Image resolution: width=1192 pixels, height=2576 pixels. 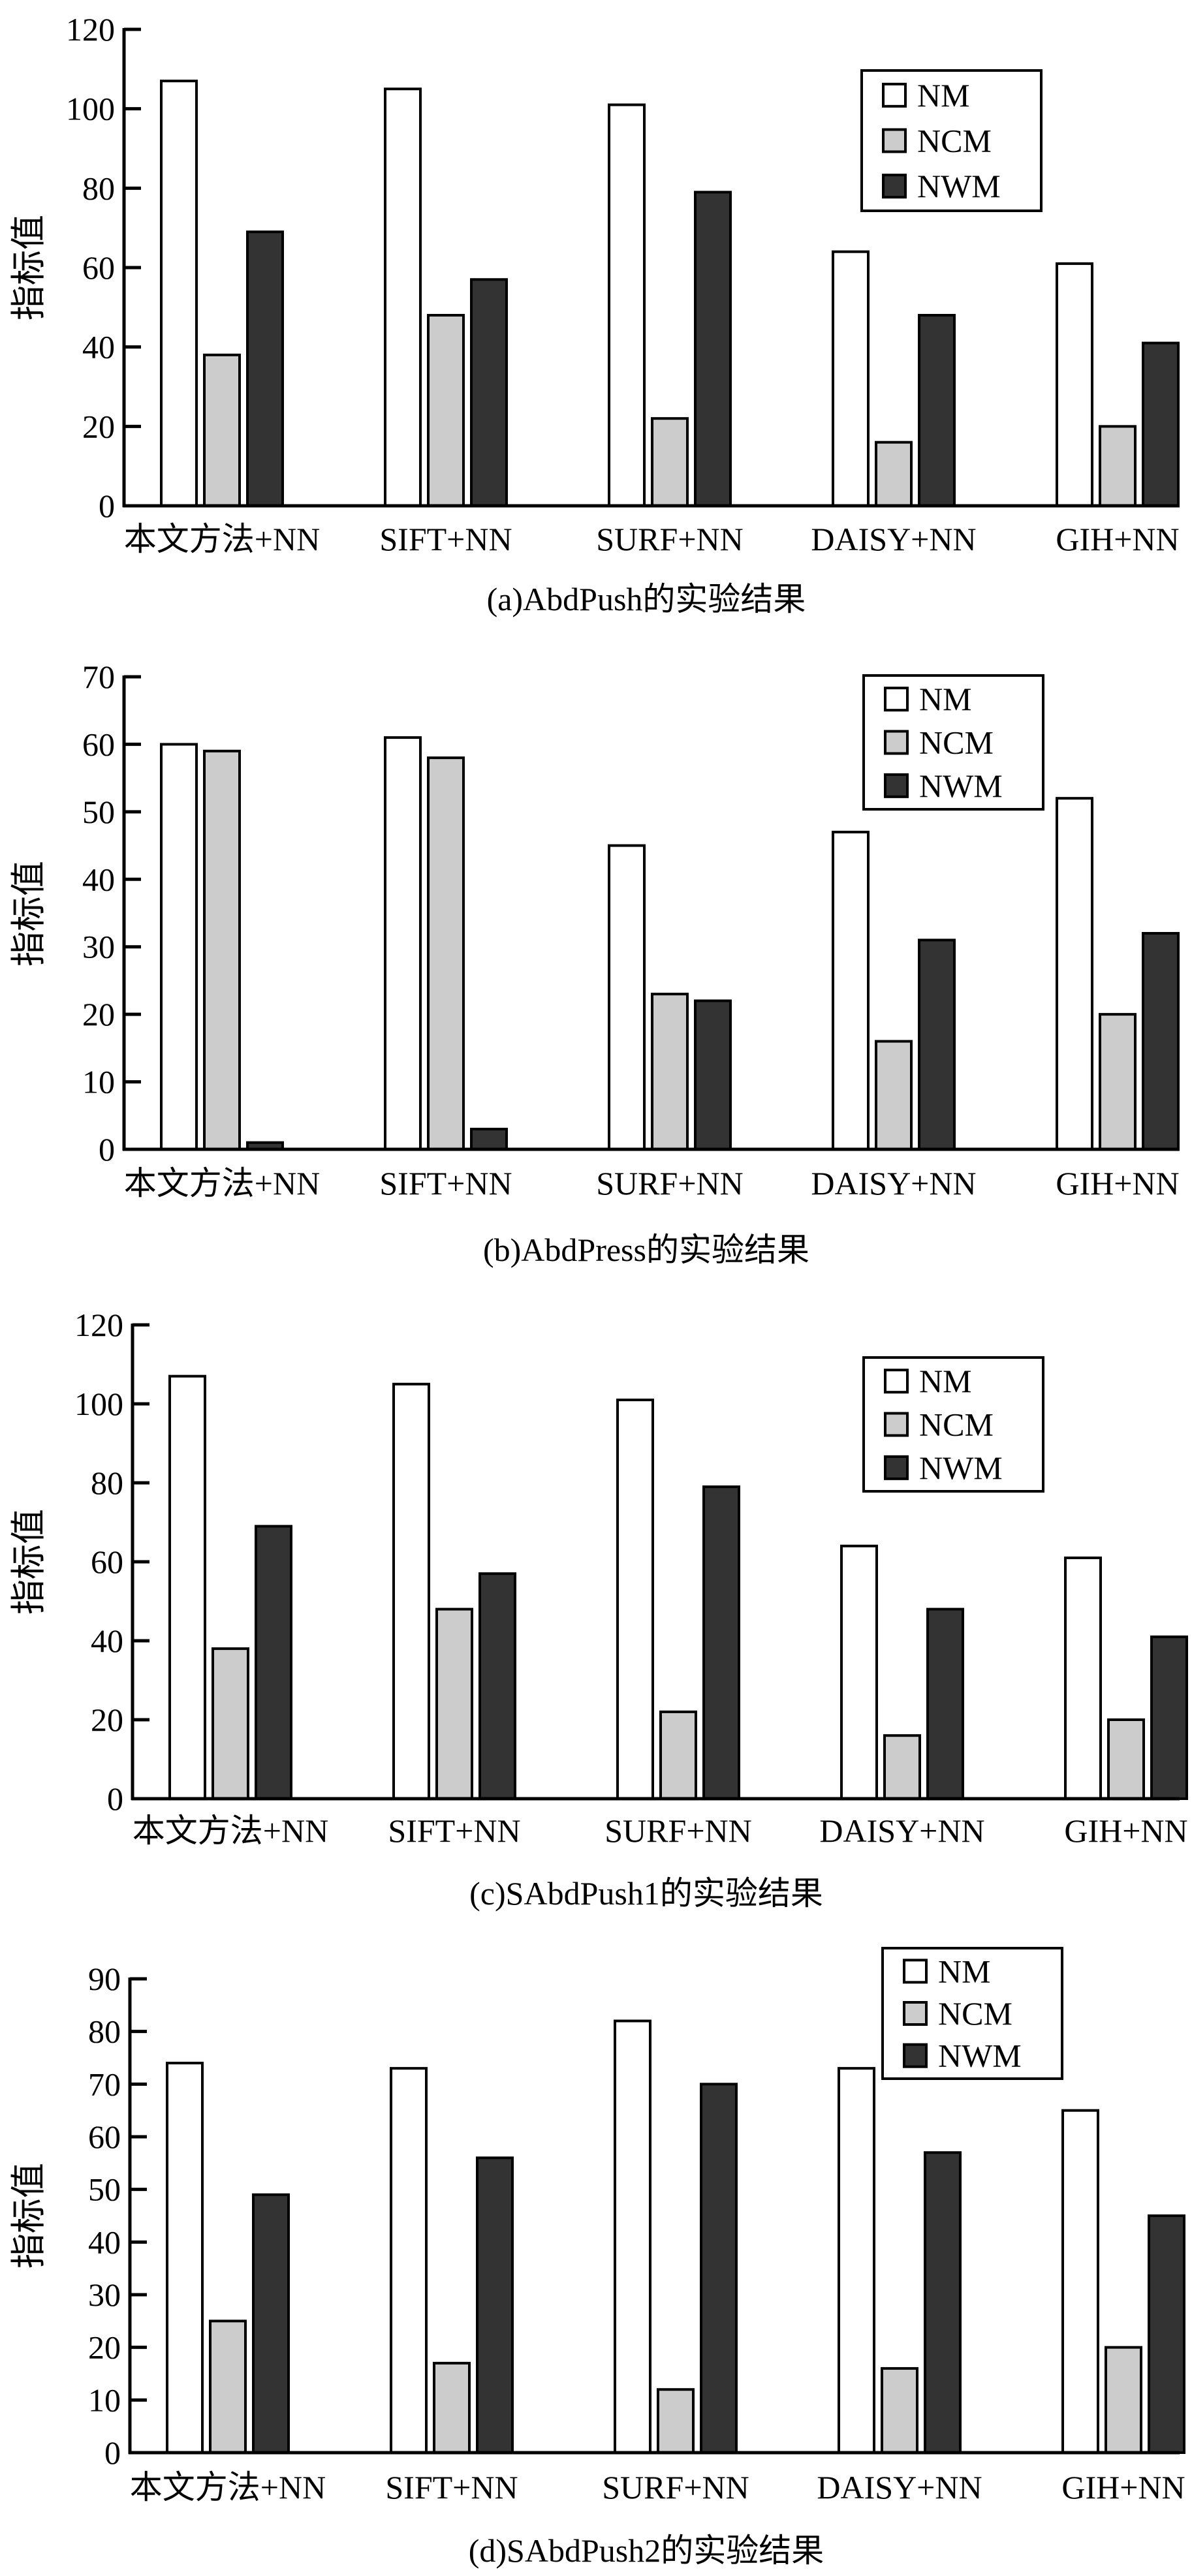 What do you see at coordinates (91, 29) in the screenshot?
I see `y-tick-label: 120` at bounding box center [91, 29].